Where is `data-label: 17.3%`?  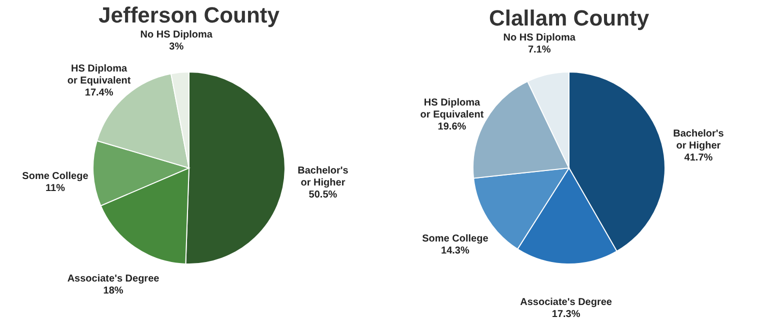 data-label: 17.3% is located at coordinates (566, 314).